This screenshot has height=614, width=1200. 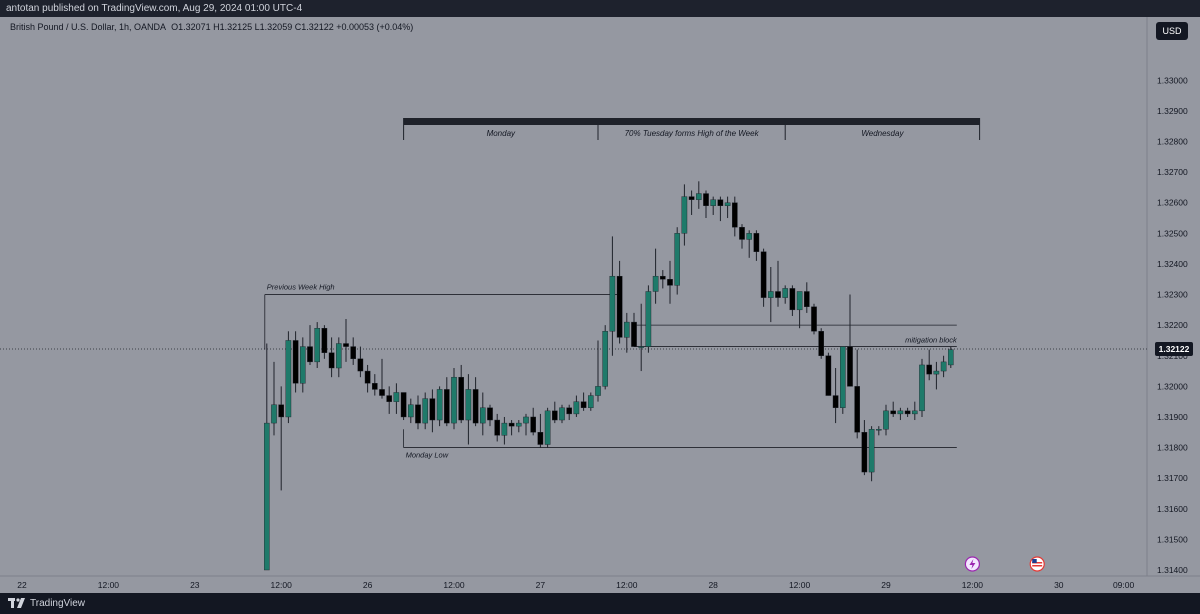 What do you see at coordinates (58, 603) in the screenshot?
I see `brand-name: TradingView` at bounding box center [58, 603].